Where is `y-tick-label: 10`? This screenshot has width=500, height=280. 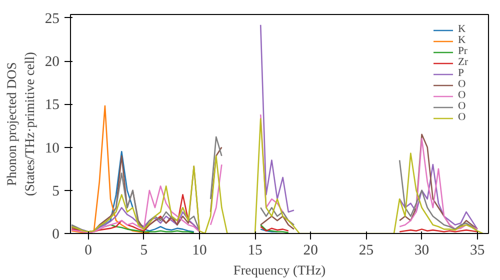
y-tick-label: 10 is located at coordinates (52, 148).